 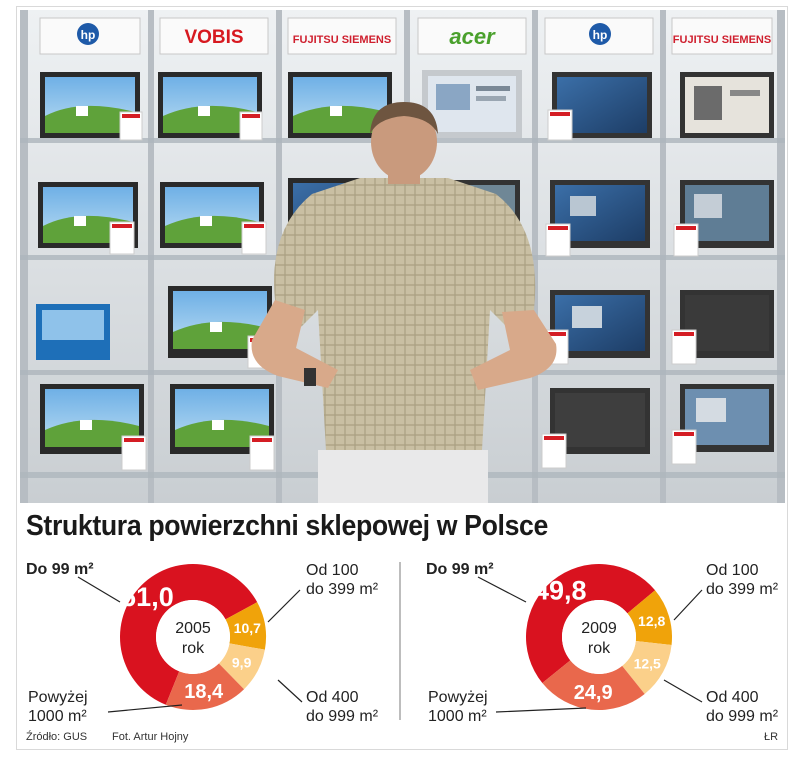 I want to click on laptops, so click(x=407, y=105).